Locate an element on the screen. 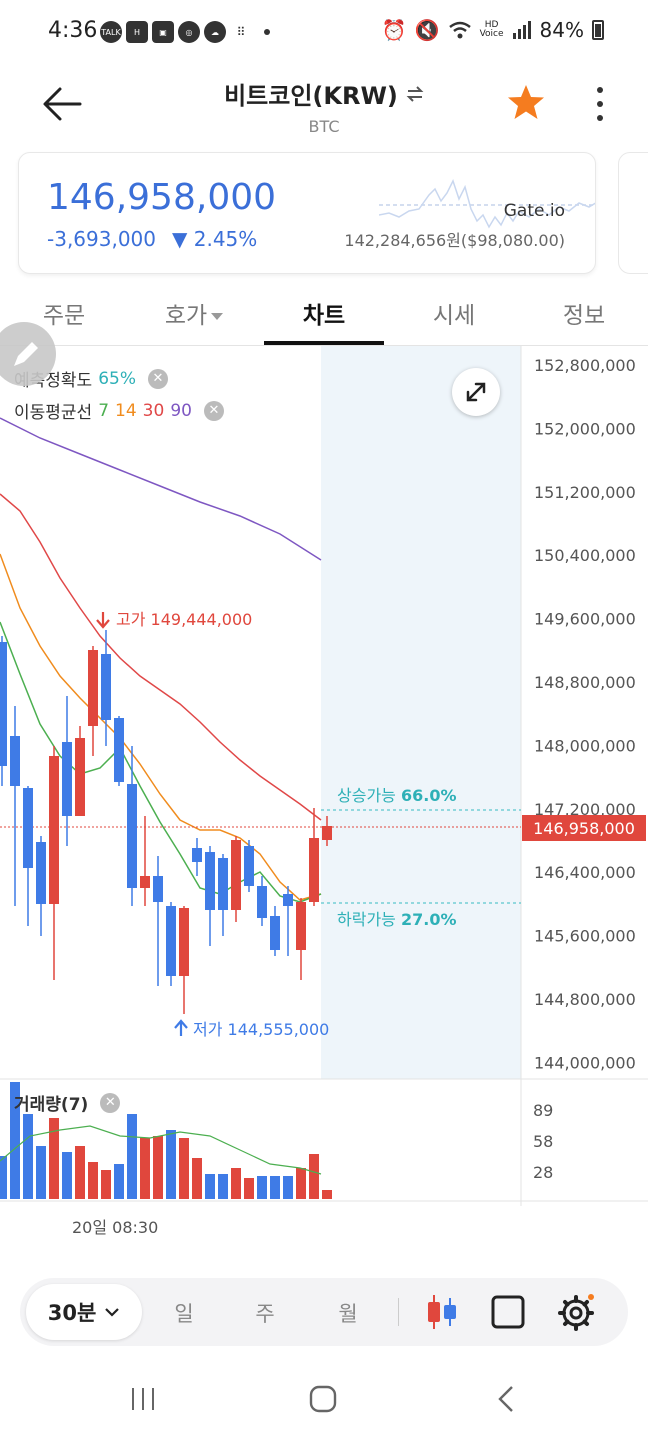 Image resolution: width=648 pixels, height=1440 pixels. high-arrow-icon is located at coordinates (103, 620).